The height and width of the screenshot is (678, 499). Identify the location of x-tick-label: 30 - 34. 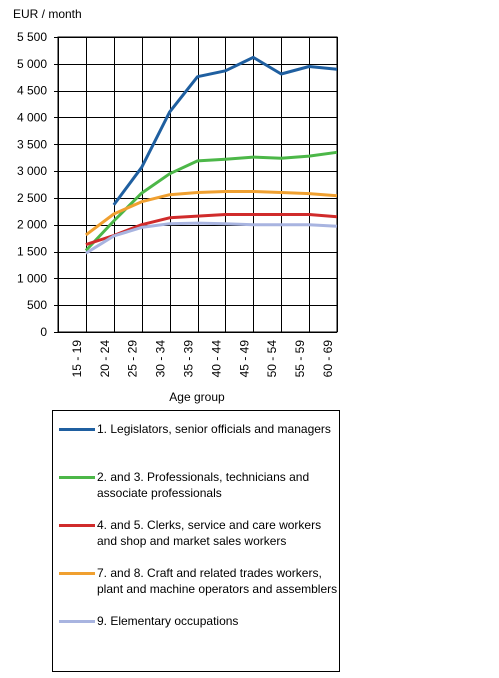
(161, 359).